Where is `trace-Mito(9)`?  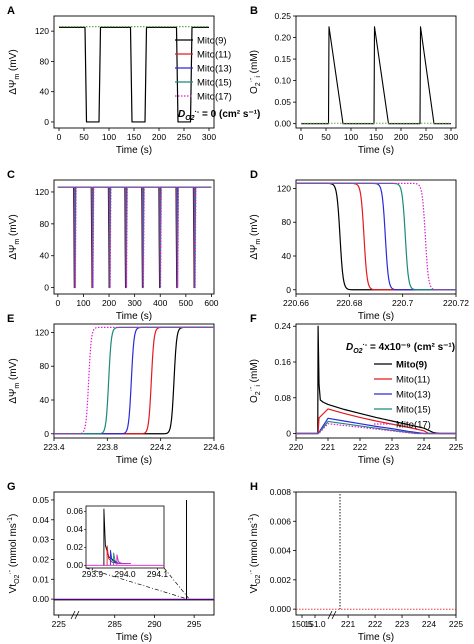
trace-Mito(9) is located at coordinates (376, 380).